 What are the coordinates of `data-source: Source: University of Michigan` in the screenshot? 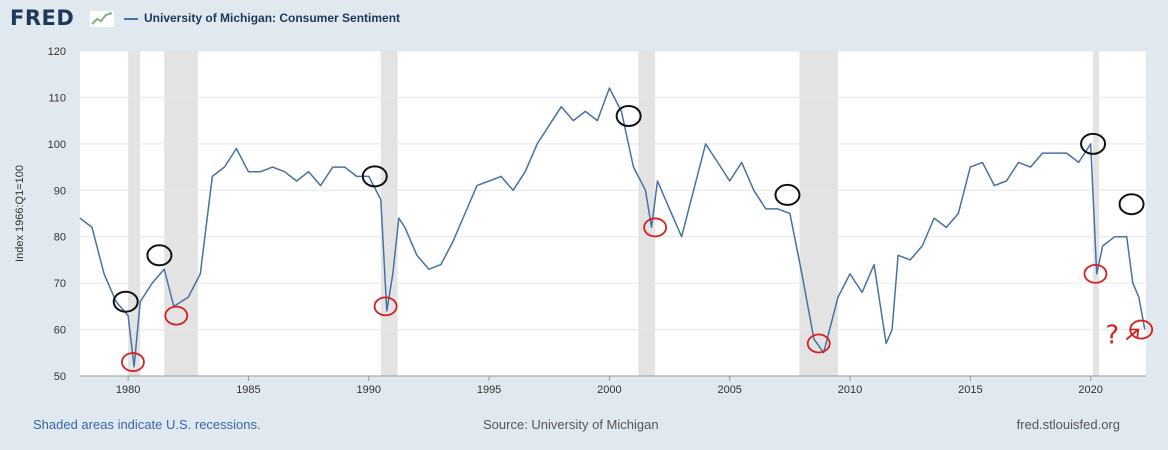 It's located at (571, 424).